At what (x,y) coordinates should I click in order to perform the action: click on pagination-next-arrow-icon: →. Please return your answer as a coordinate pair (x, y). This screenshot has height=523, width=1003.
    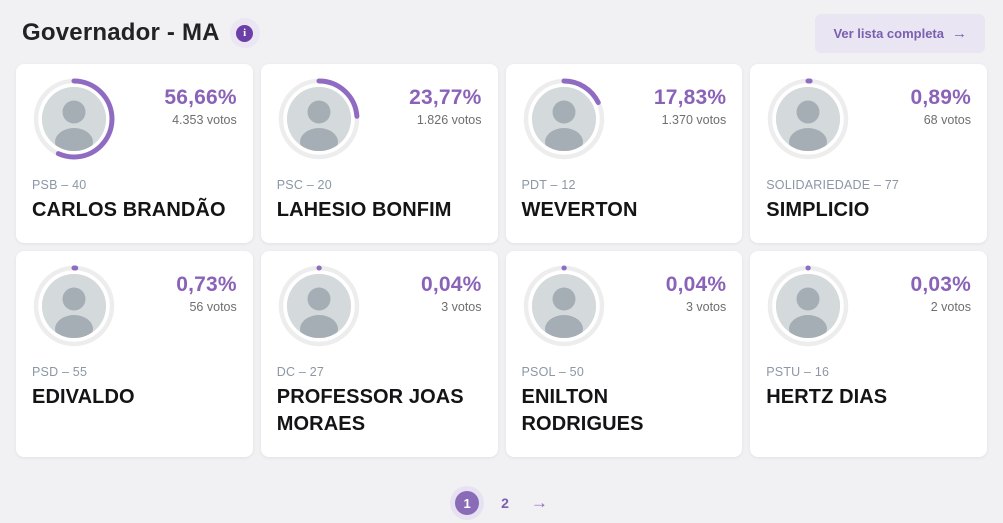
    Looking at the image, I should click on (539, 503).